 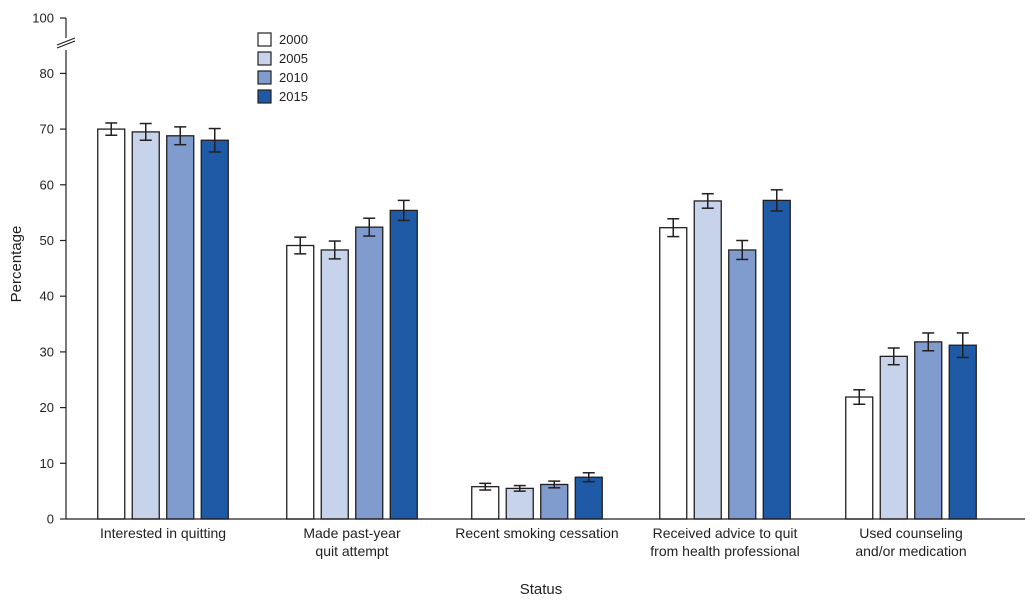 What do you see at coordinates (293, 96) in the screenshot?
I see `legend-label: 2015` at bounding box center [293, 96].